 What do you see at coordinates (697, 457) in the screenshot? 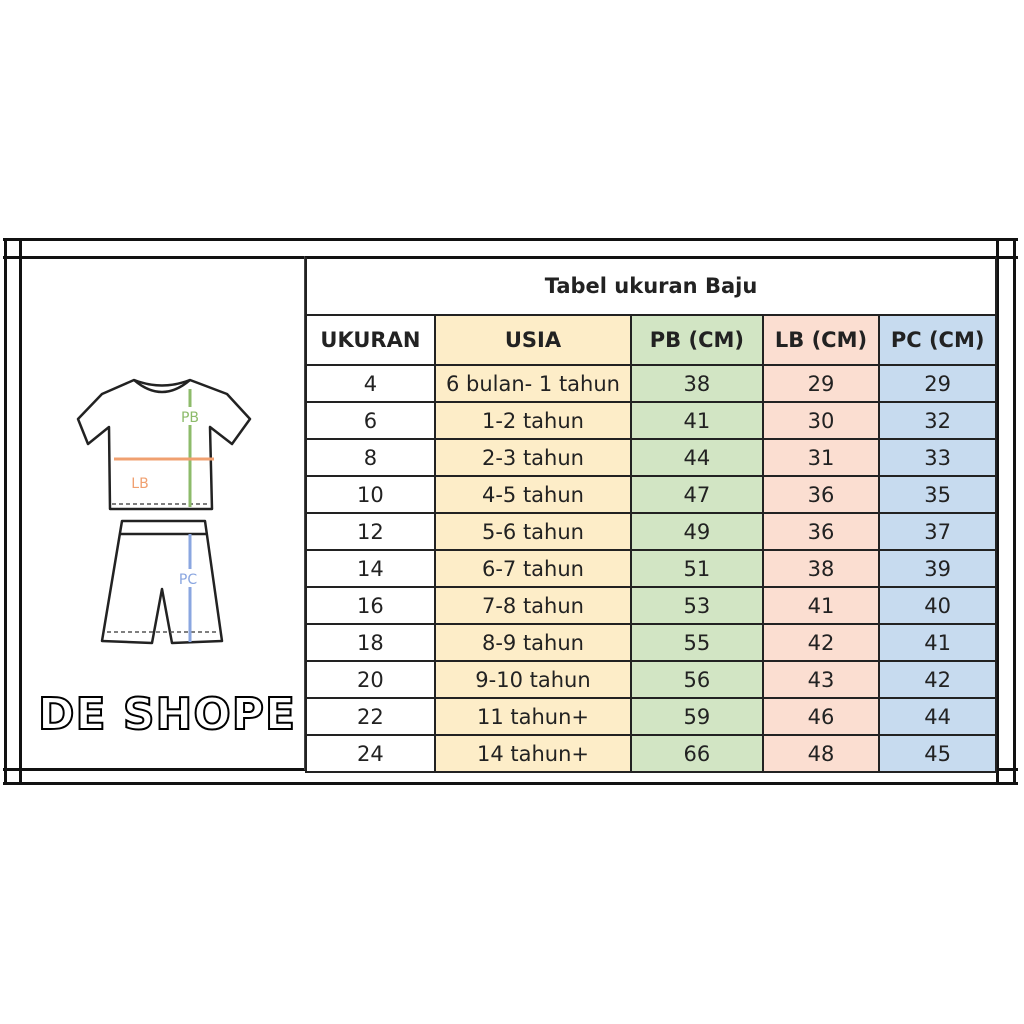
I see `cell-pb: 44` at bounding box center [697, 457].